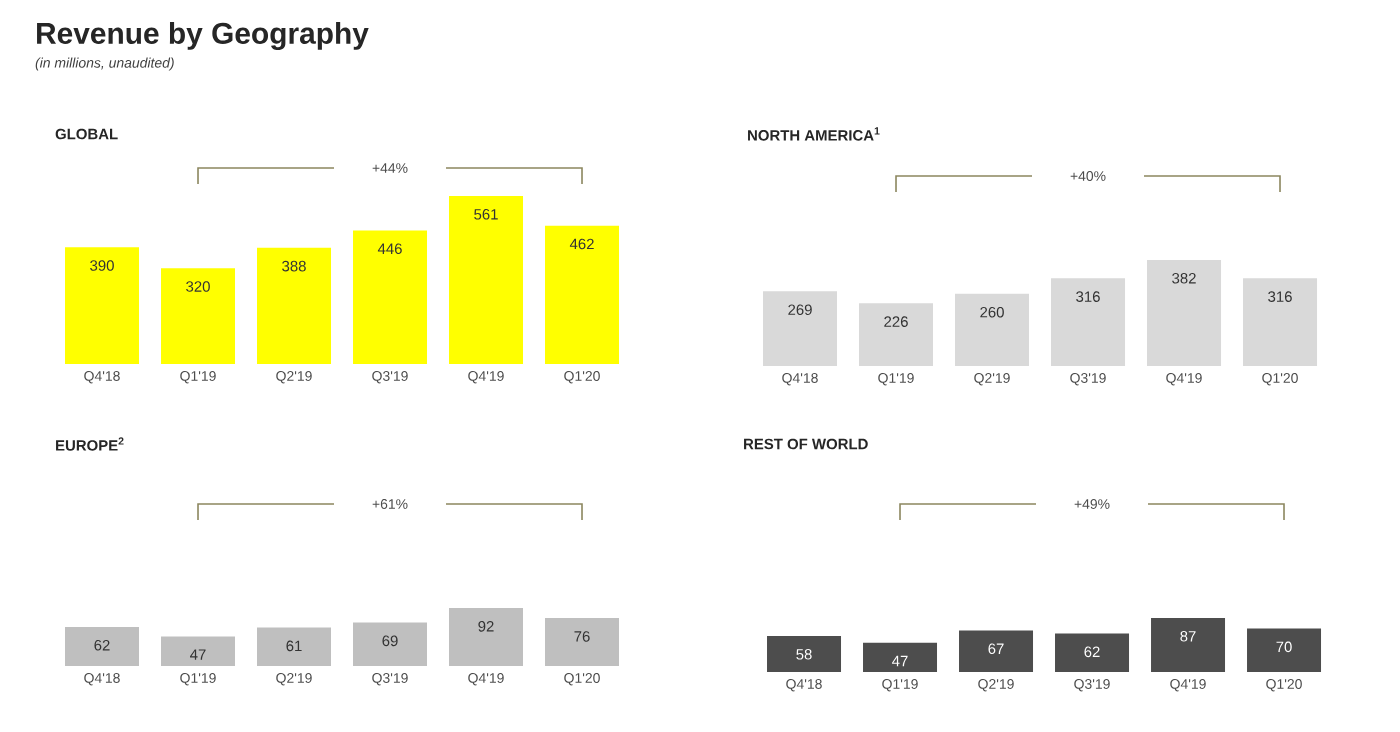  I want to click on text: Revenue by Geography, so click(203, 36).